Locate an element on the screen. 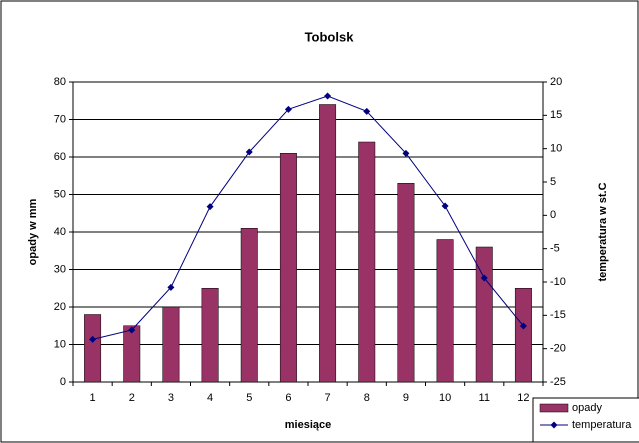  y2-tick-label: -5 is located at coordinates (555, 249).